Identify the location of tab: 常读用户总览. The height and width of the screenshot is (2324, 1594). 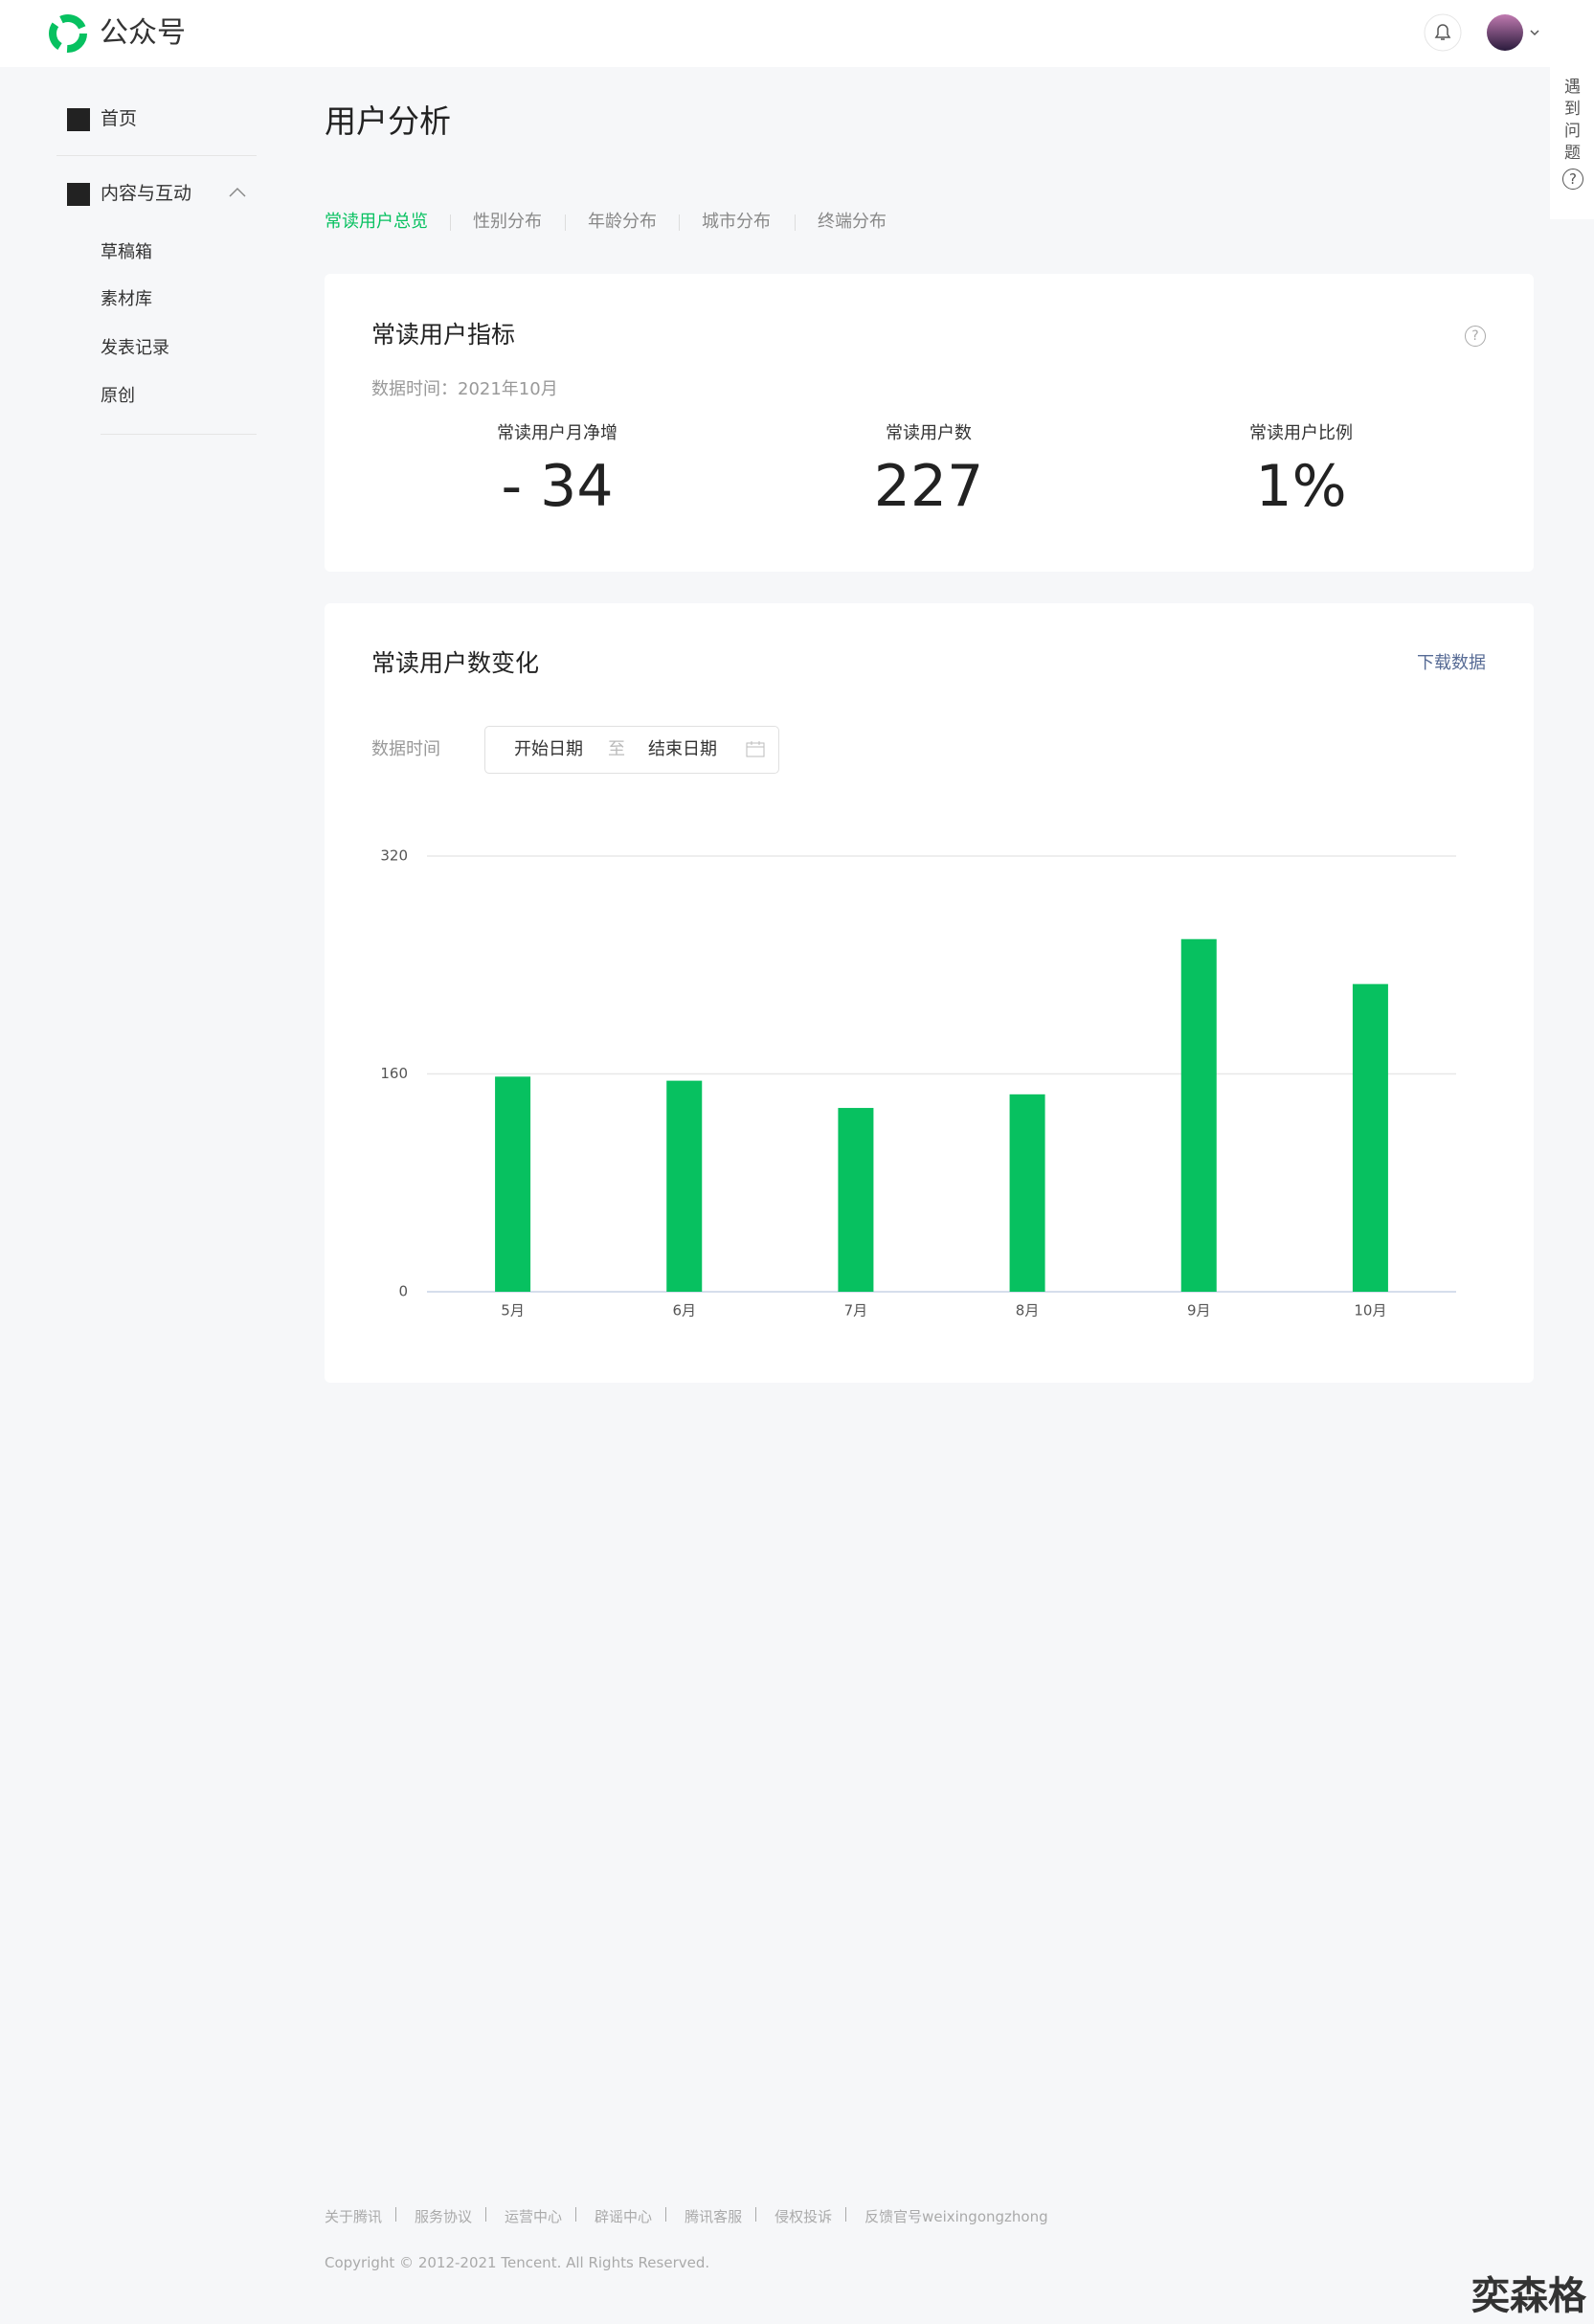
(376, 222).